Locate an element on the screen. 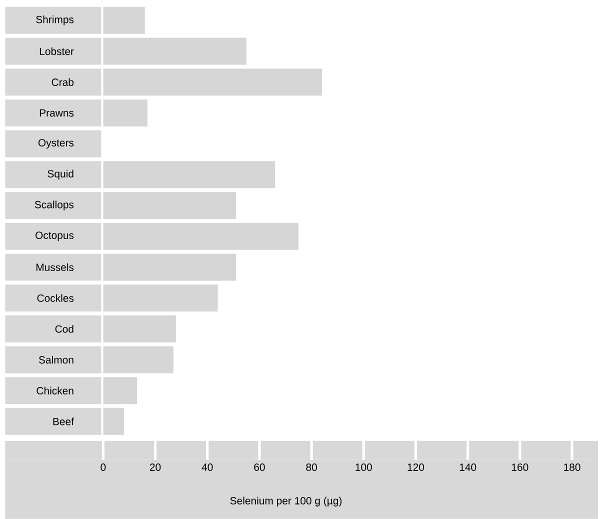 The height and width of the screenshot is (519, 601). x-tick-label: 180 is located at coordinates (572, 468).